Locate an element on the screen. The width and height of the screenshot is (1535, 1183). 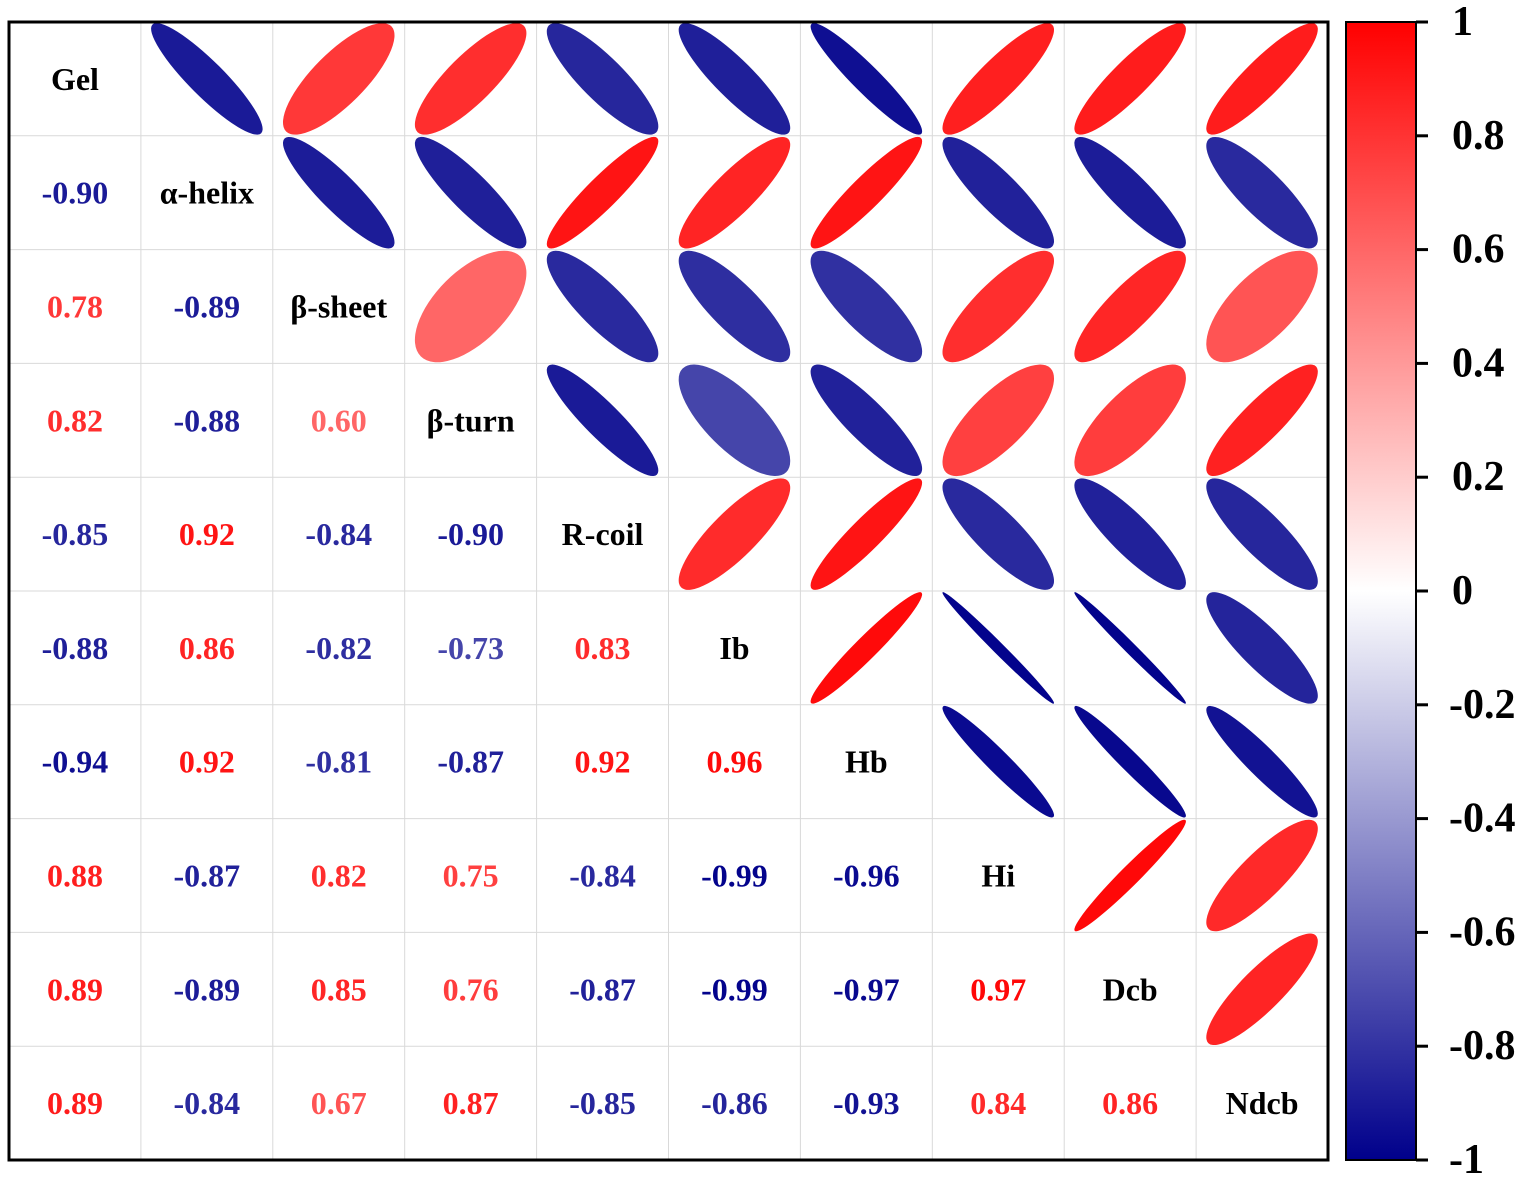
correlation-value: 0.76 is located at coordinates (471, 989).